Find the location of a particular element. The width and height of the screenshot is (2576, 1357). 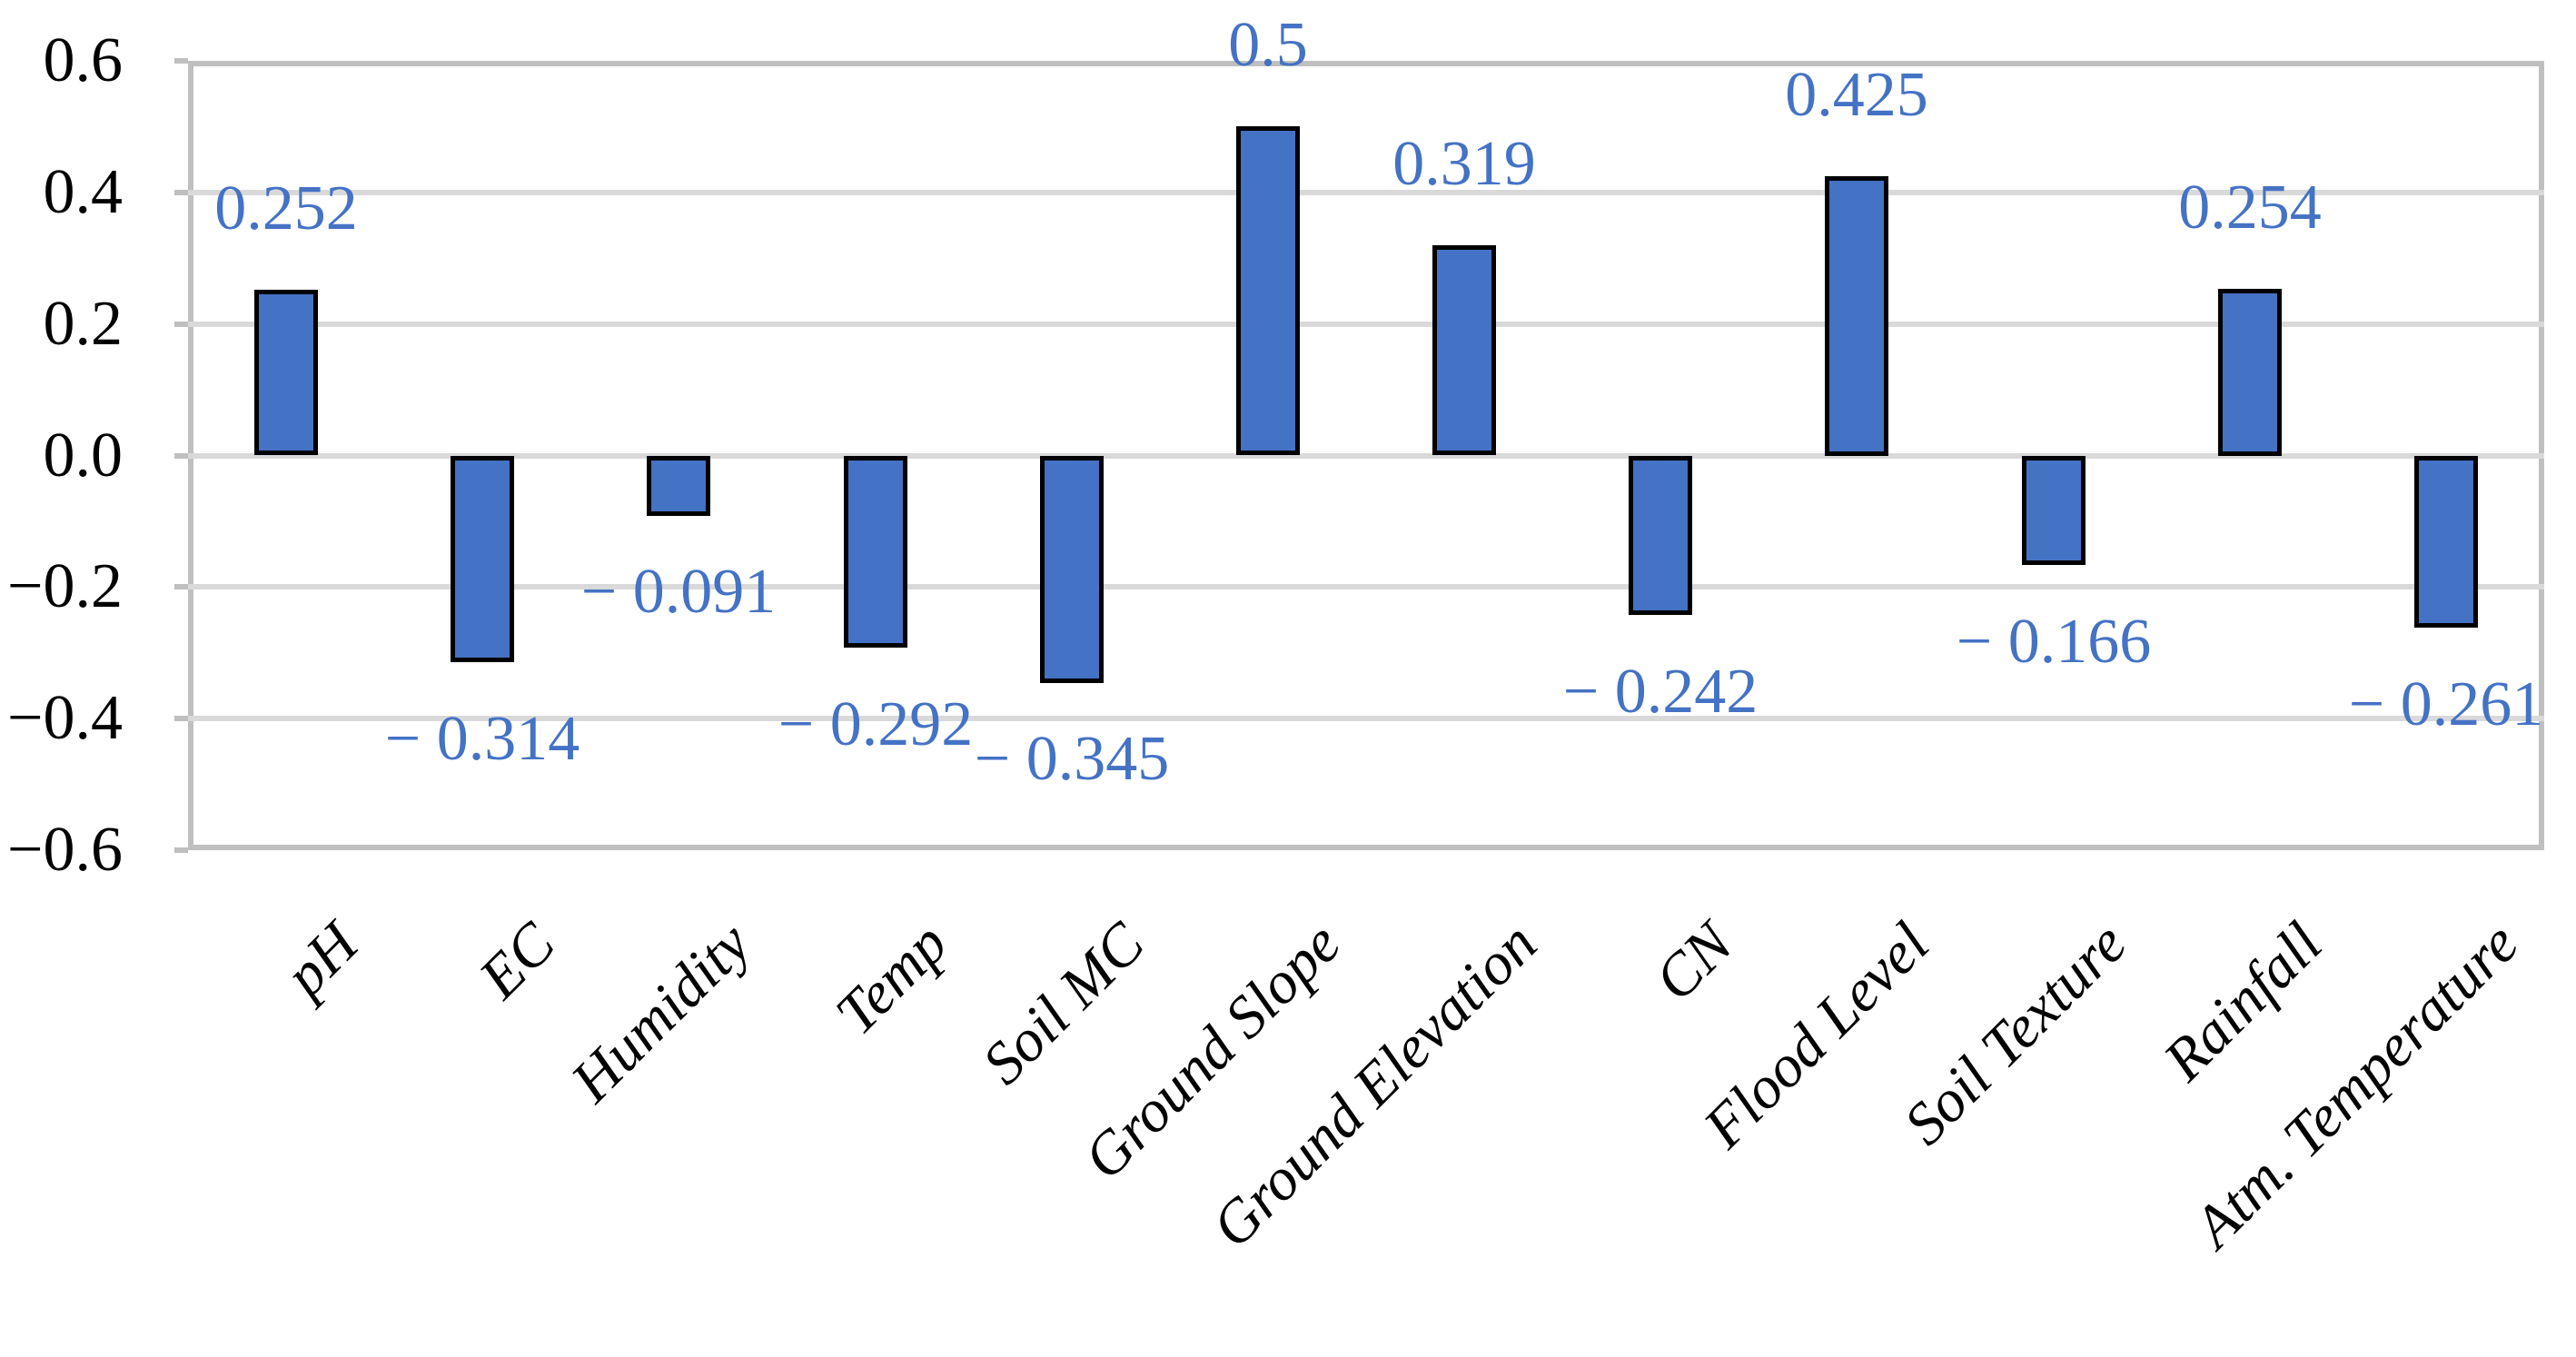

bar-data-label: − 0.292 is located at coordinates (876, 724).